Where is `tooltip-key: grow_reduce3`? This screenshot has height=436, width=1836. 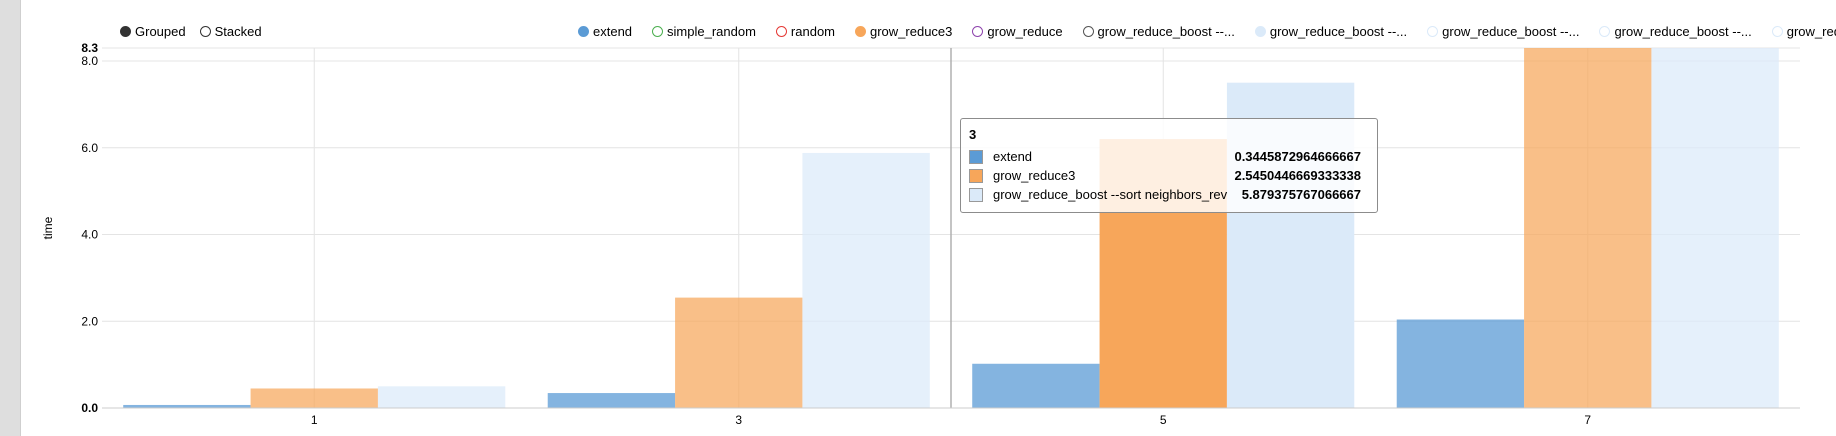 tooltip-key: grow_reduce3 is located at coordinates (1034, 175).